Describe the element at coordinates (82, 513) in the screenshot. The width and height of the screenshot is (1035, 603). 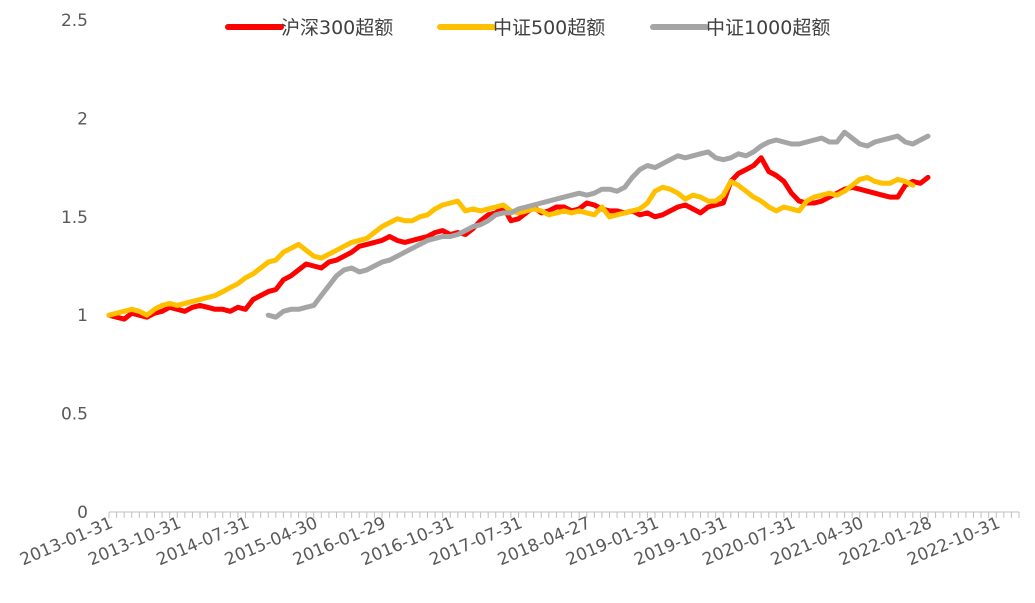
I see `y-tick-label: 0` at that location.